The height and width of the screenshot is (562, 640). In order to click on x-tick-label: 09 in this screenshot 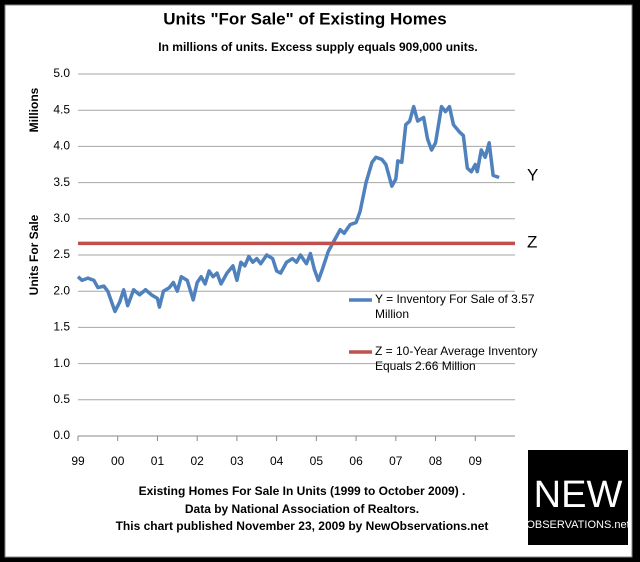, I will do `click(476, 461)`.